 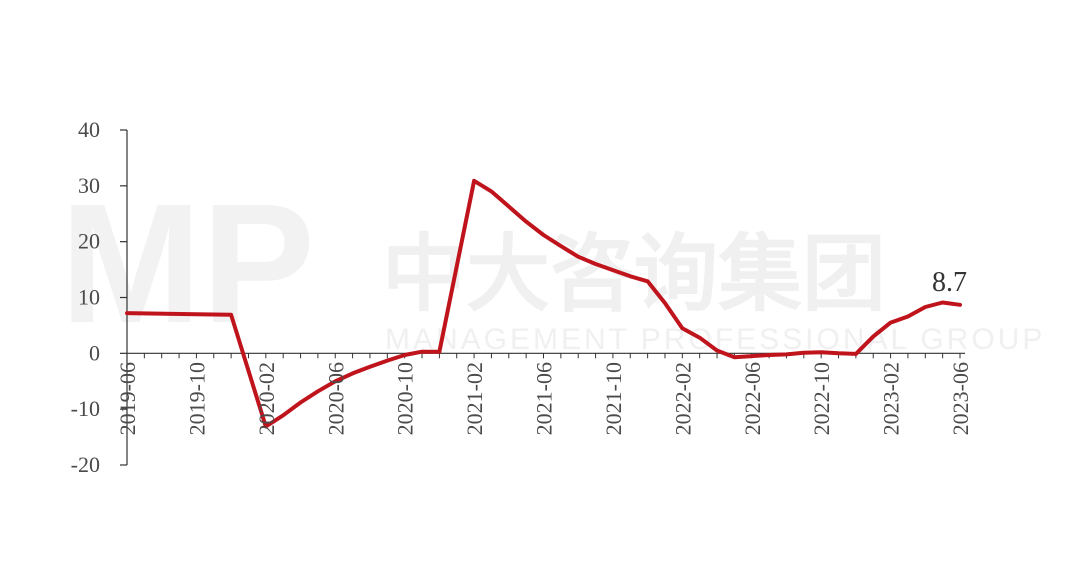 What do you see at coordinates (474, 398) in the screenshot?
I see `x-tick-label: 2021-02` at bounding box center [474, 398].